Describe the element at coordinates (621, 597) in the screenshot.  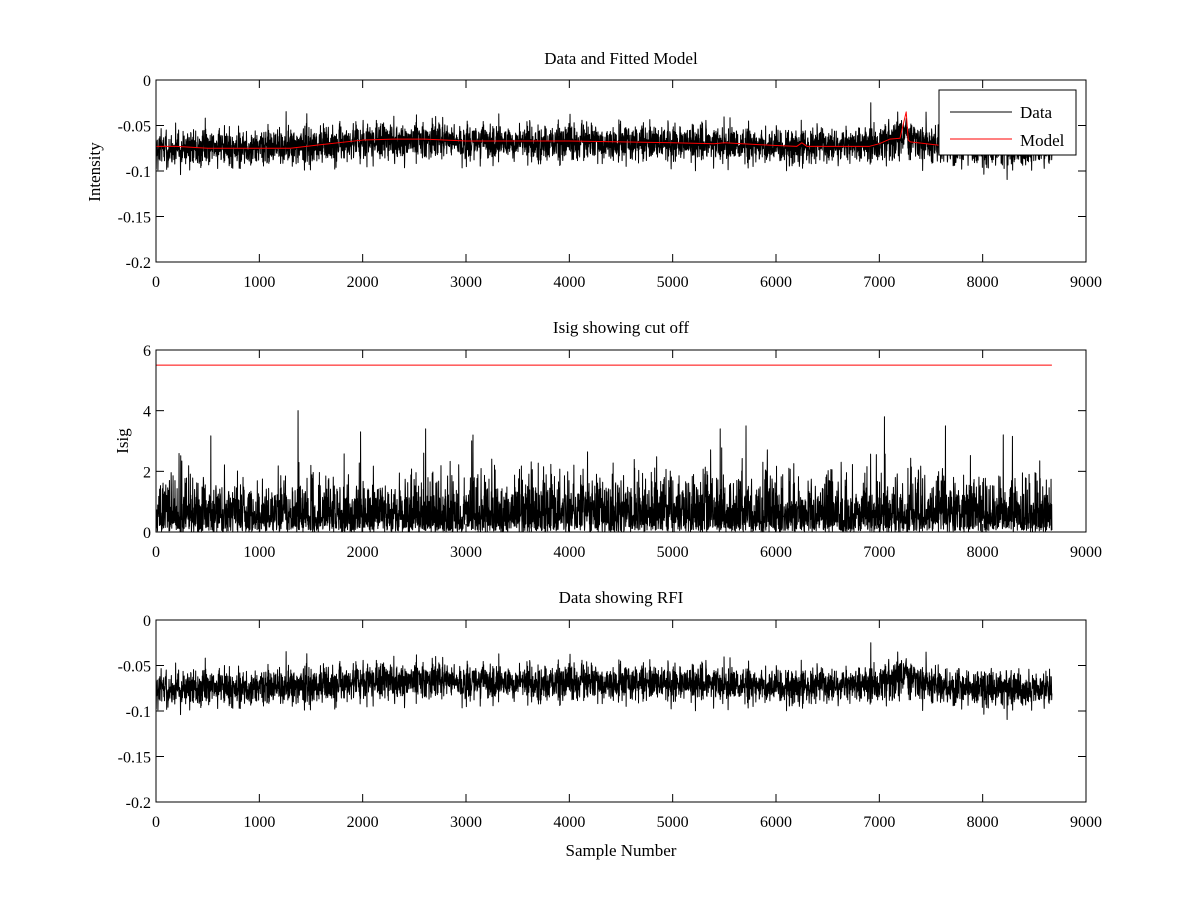
I see `panel-3-title: Data showing RFI` at that location.